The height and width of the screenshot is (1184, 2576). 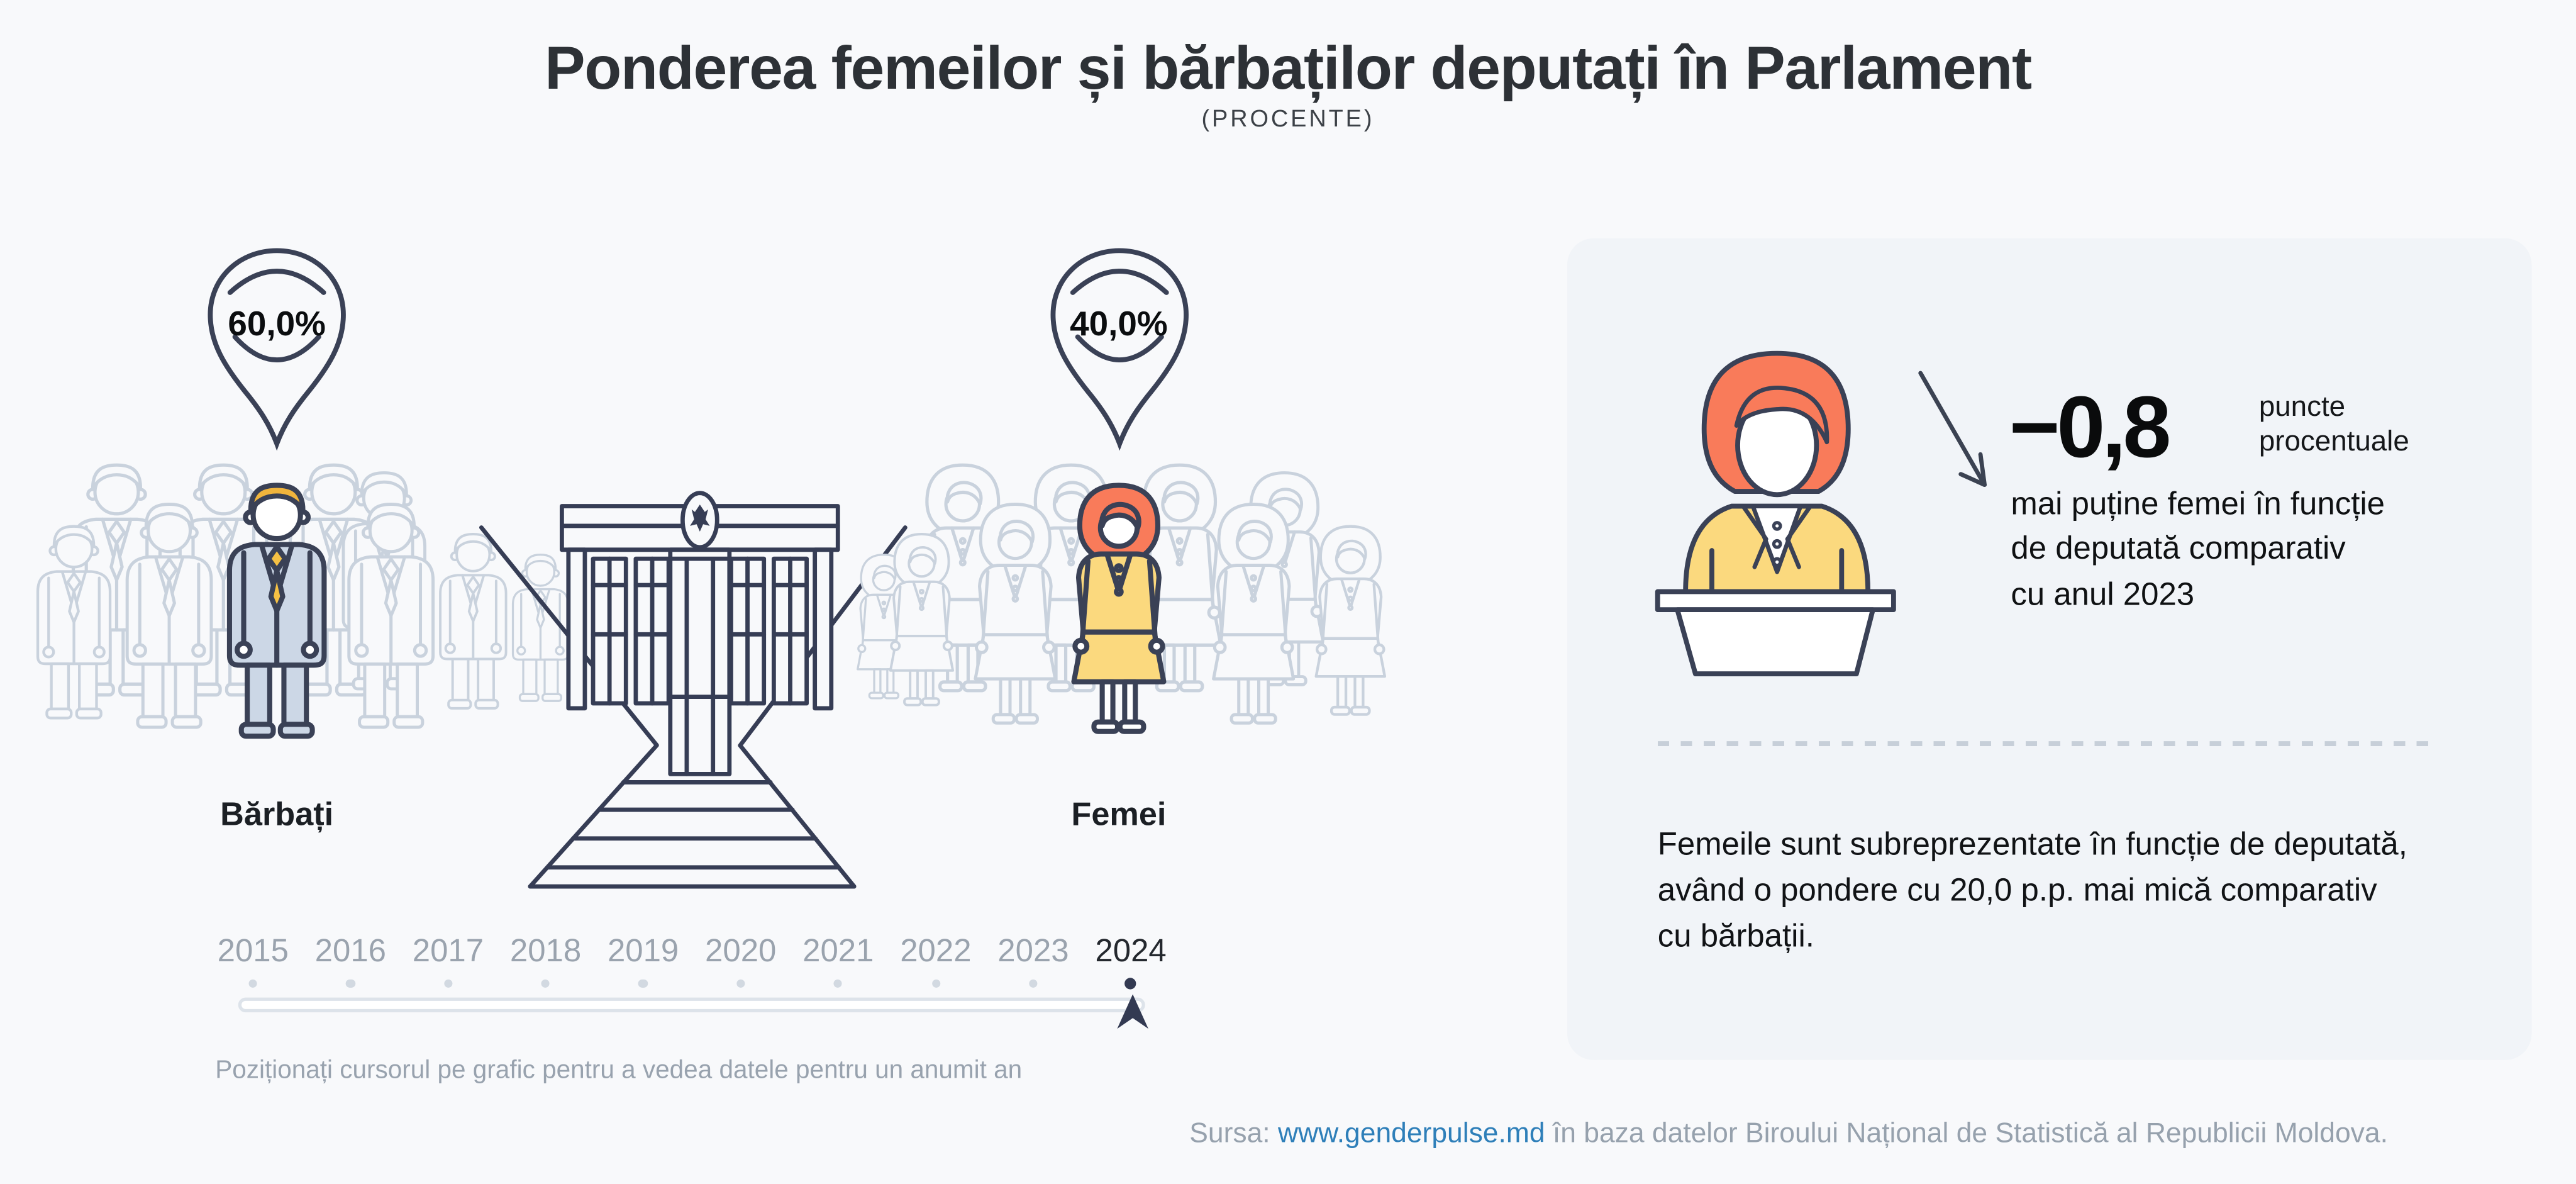 What do you see at coordinates (1119, 815) in the screenshot?
I see `women-label: Femei` at bounding box center [1119, 815].